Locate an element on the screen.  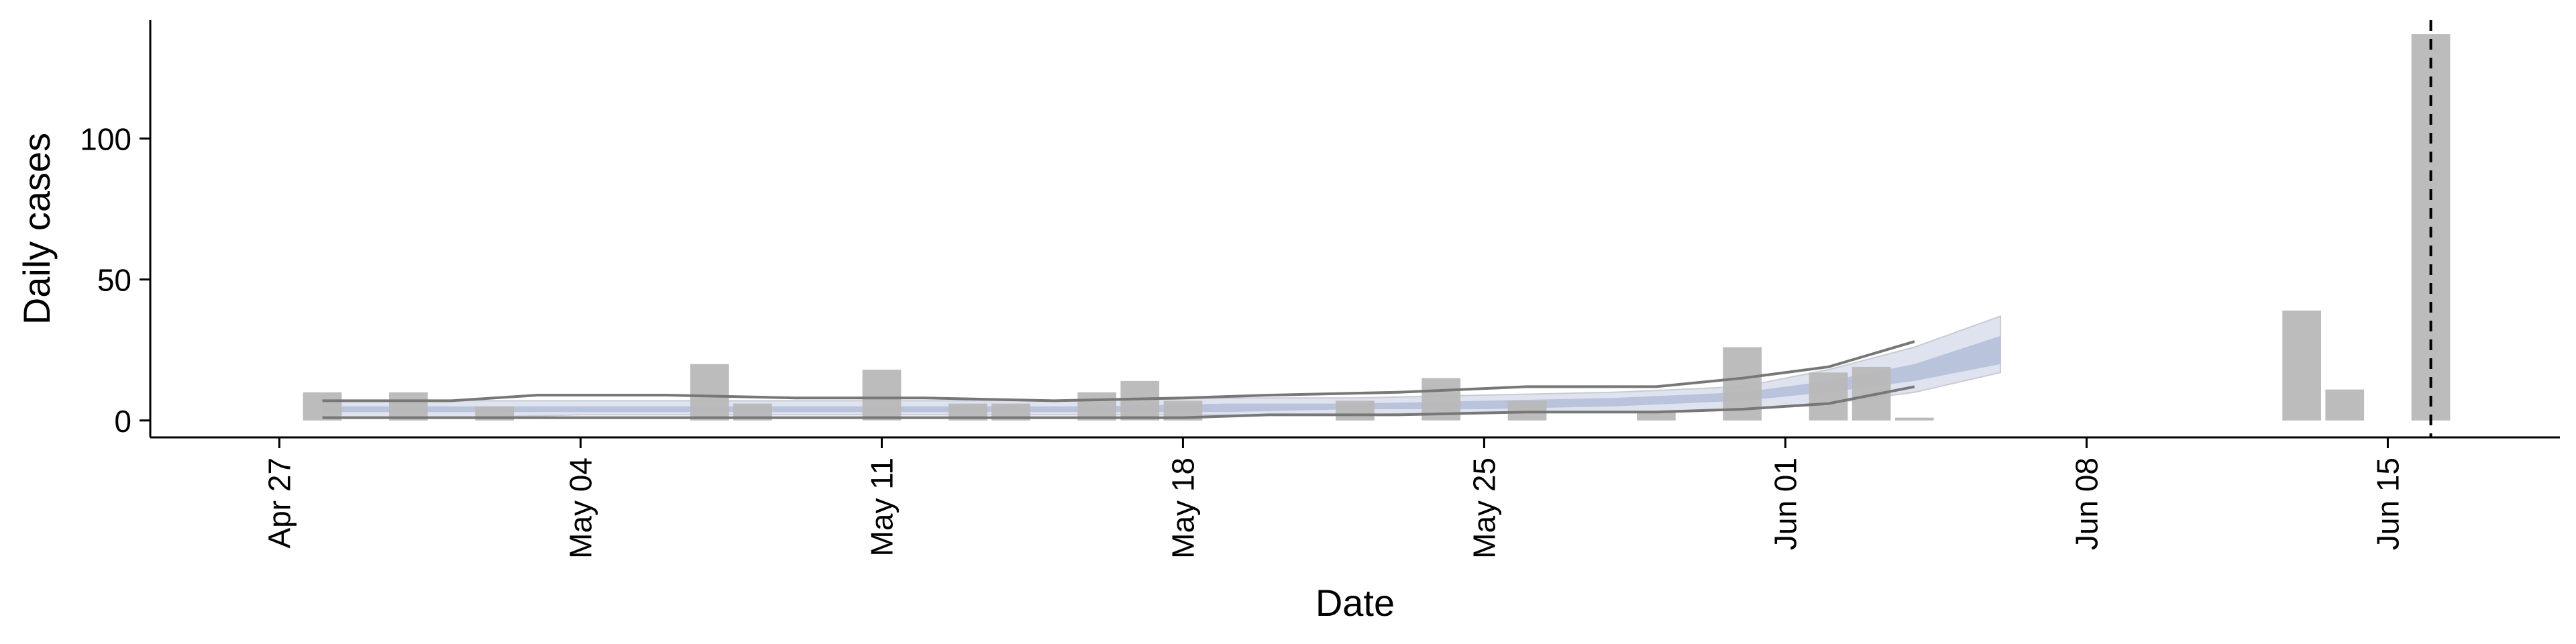
y-tick-label: 50 is located at coordinates (114, 280).